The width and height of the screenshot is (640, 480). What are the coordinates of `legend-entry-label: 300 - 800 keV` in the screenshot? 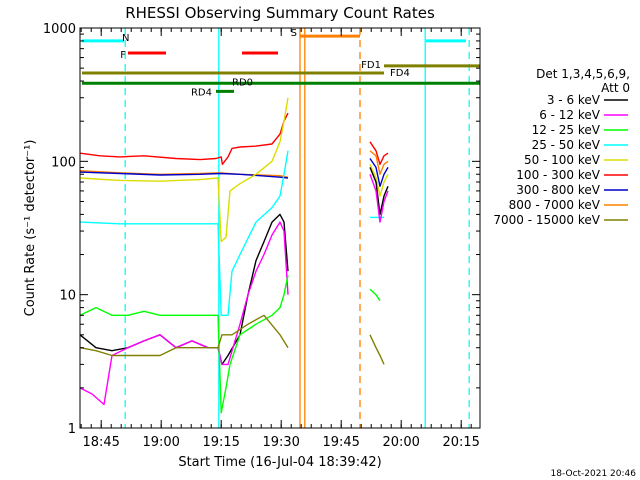 It's located at (558, 190).